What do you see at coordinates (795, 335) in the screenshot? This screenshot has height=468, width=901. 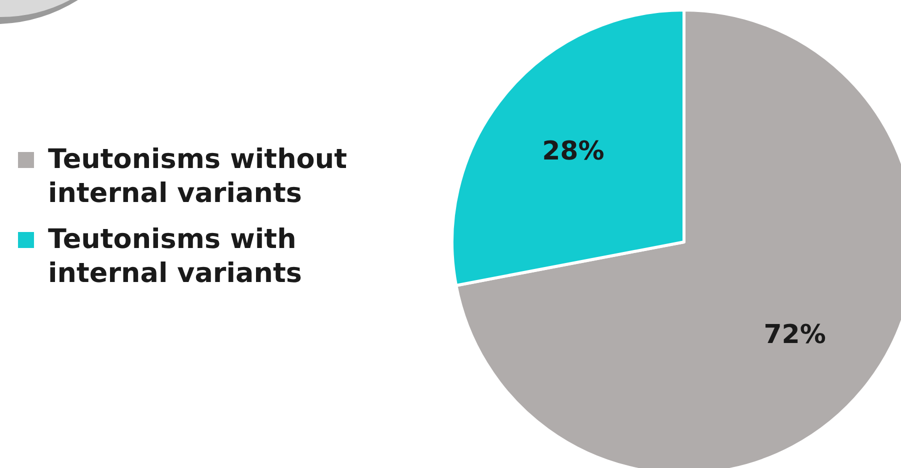 I see `data-label: 72%` at bounding box center [795, 335].